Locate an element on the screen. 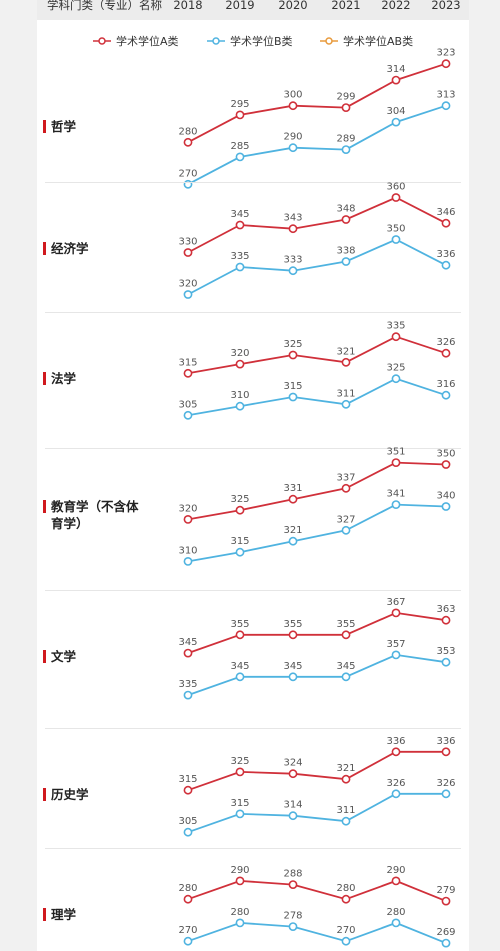 This screenshot has width=500, height=951. legend-item-a: 学术学位A类 is located at coordinates (136, 41).